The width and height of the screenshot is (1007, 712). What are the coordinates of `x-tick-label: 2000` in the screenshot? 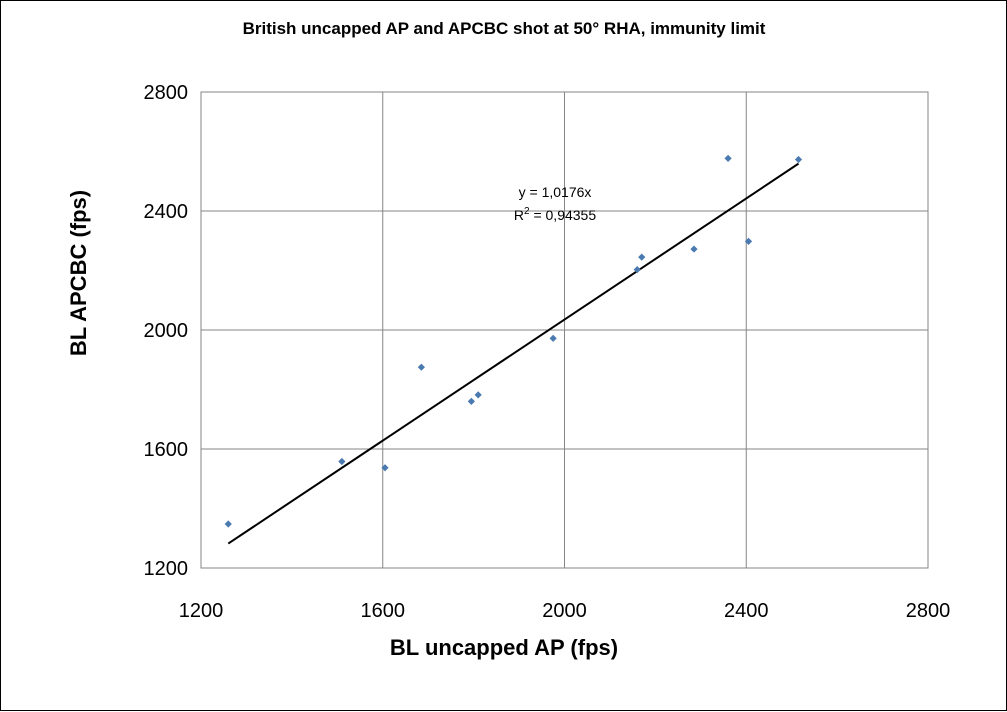 It's located at (564, 611).